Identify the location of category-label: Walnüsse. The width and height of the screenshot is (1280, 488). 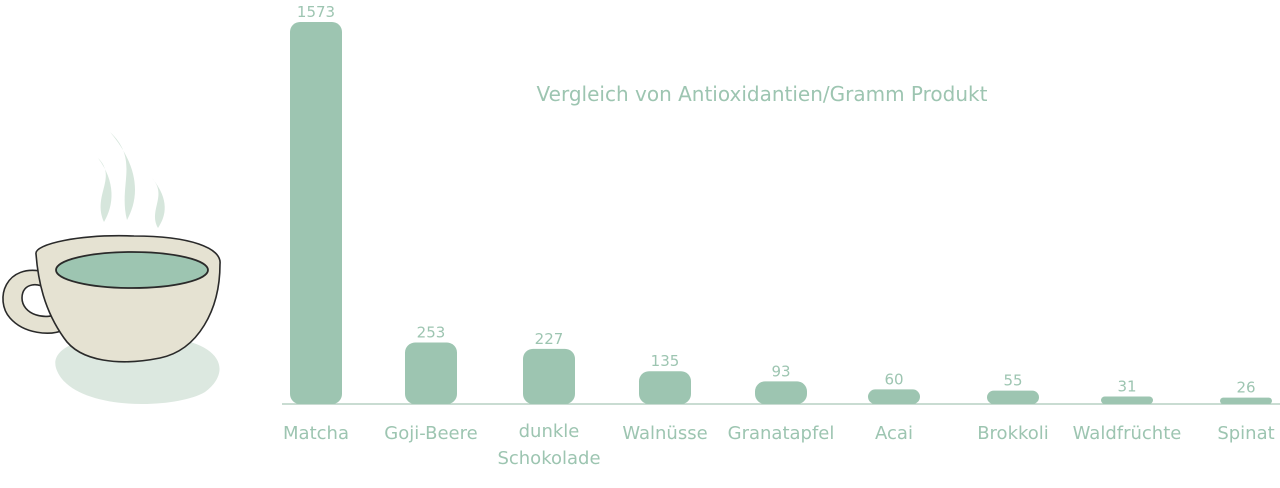
(664, 433).